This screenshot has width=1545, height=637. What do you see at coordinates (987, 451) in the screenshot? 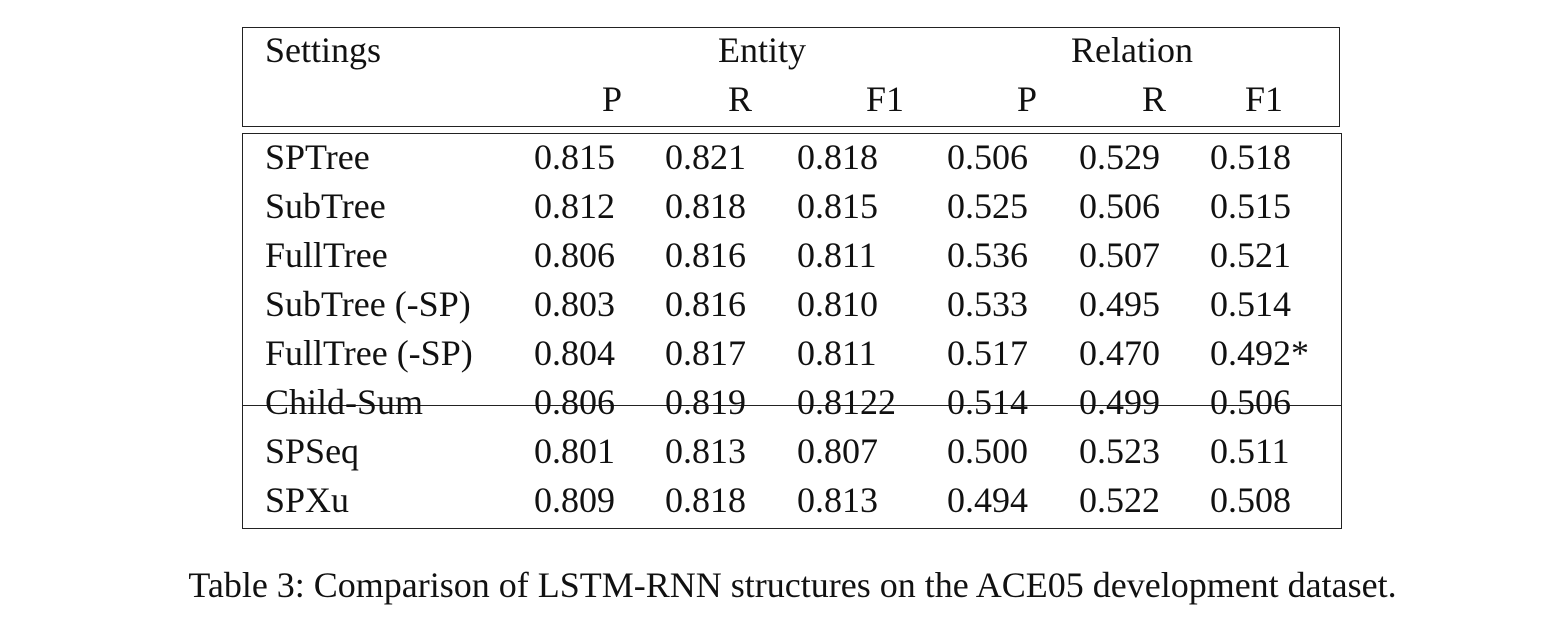
I see `cell-relation-p: 0.500` at bounding box center [987, 451].